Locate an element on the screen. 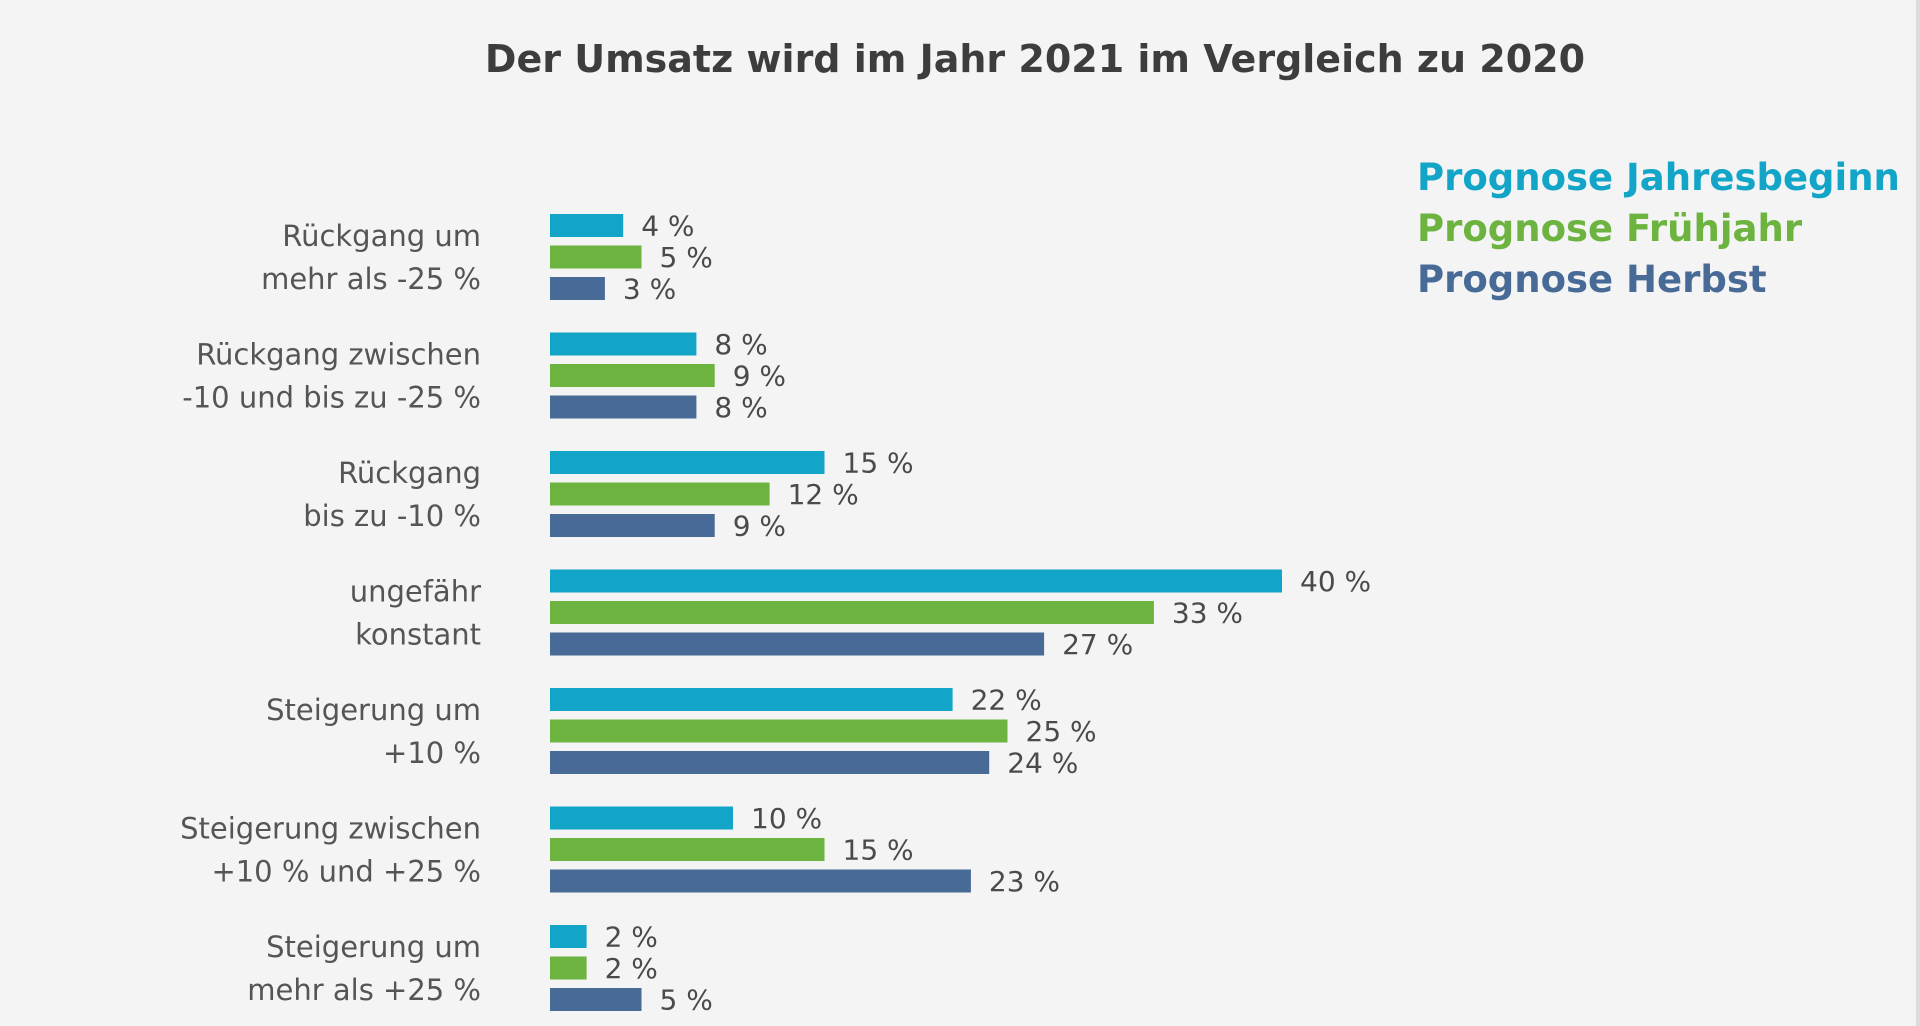 The image size is (1920, 1026). category-label: Steigerung um mehr als +25 % is located at coordinates (364, 968).